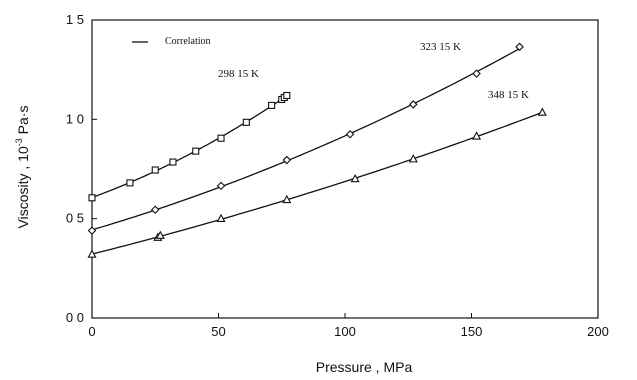 The height and width of the screenshot is (380, 637). Describe the element at coordinates (23, 122) in the screenshot. I see `y-axis-label-unit: Pa·s` at that location.